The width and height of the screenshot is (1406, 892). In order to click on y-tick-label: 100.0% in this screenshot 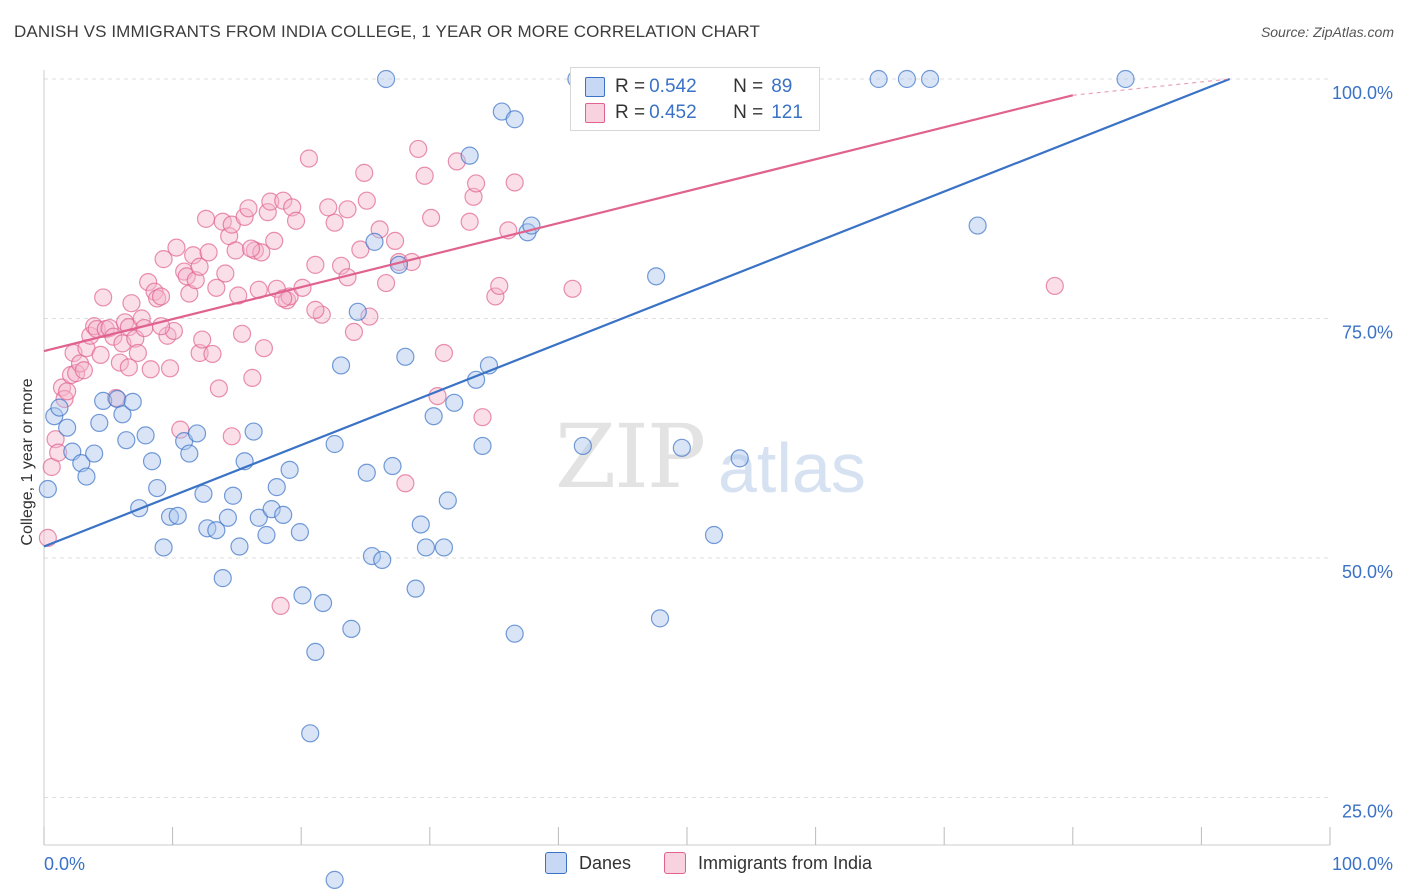, I will do `click(1362, 93)`.